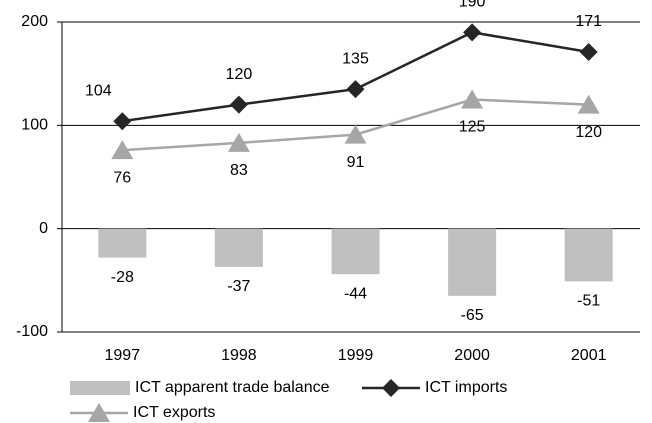 Image resolution: width=652 pixels, height=423 pixels. Describe the element at coordinates (122, 177) in the screenshot. I see `data-label: 76` at that location.